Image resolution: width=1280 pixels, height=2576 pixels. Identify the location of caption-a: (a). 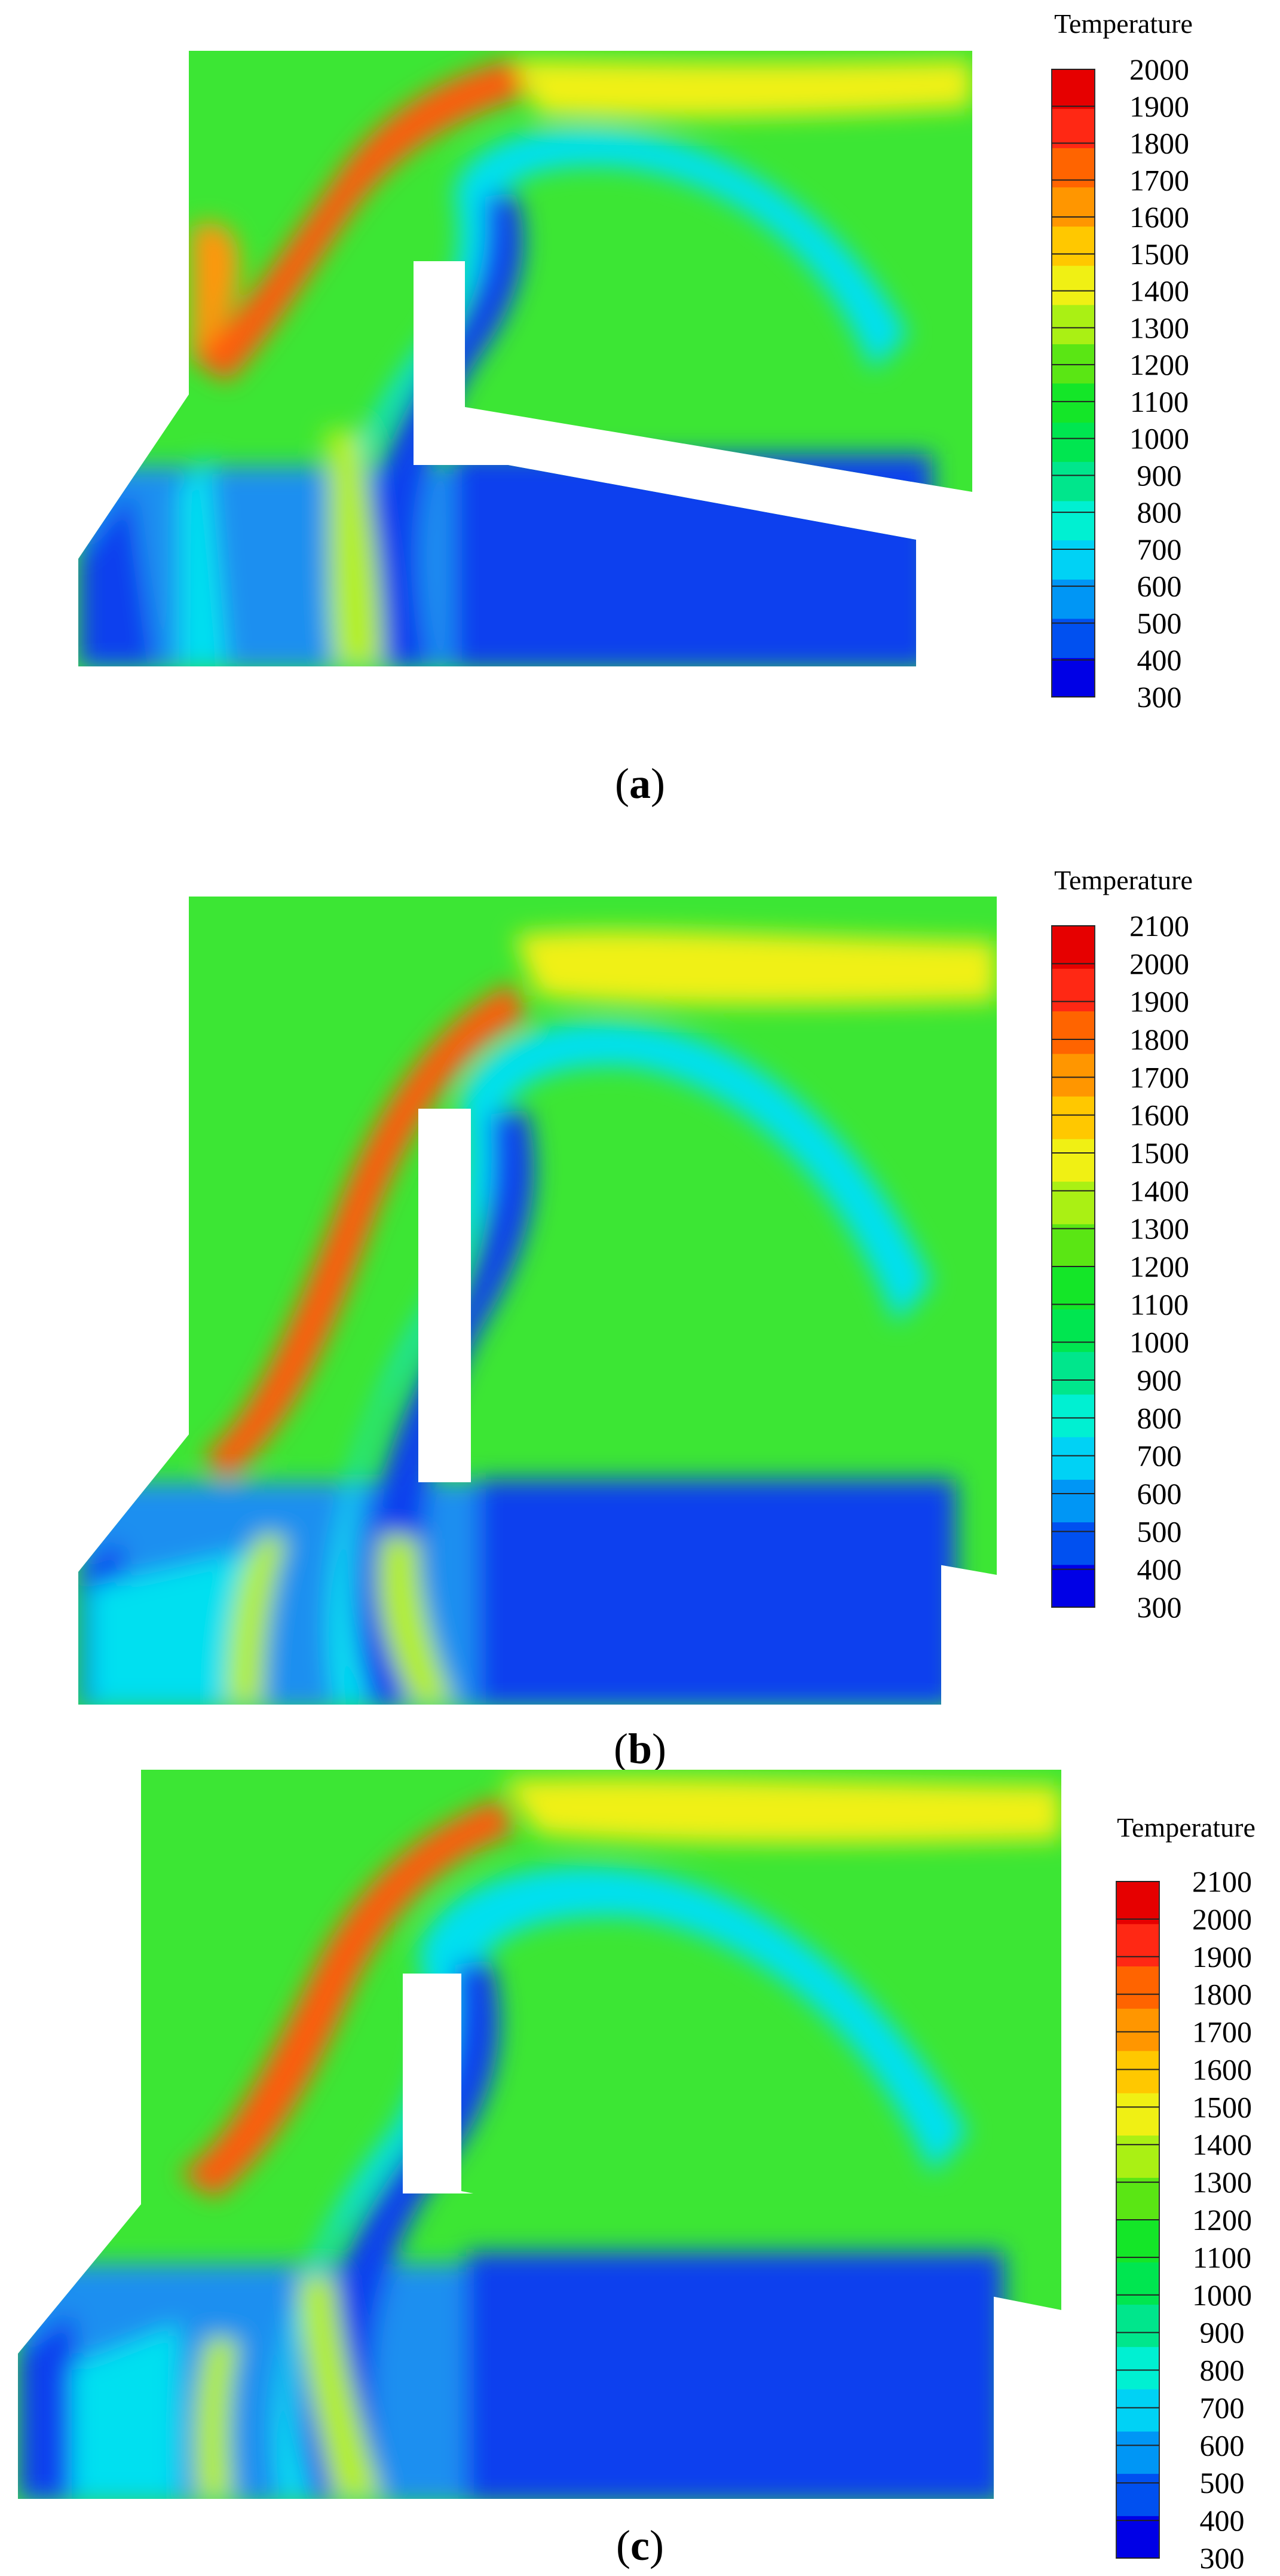
(640, 783).